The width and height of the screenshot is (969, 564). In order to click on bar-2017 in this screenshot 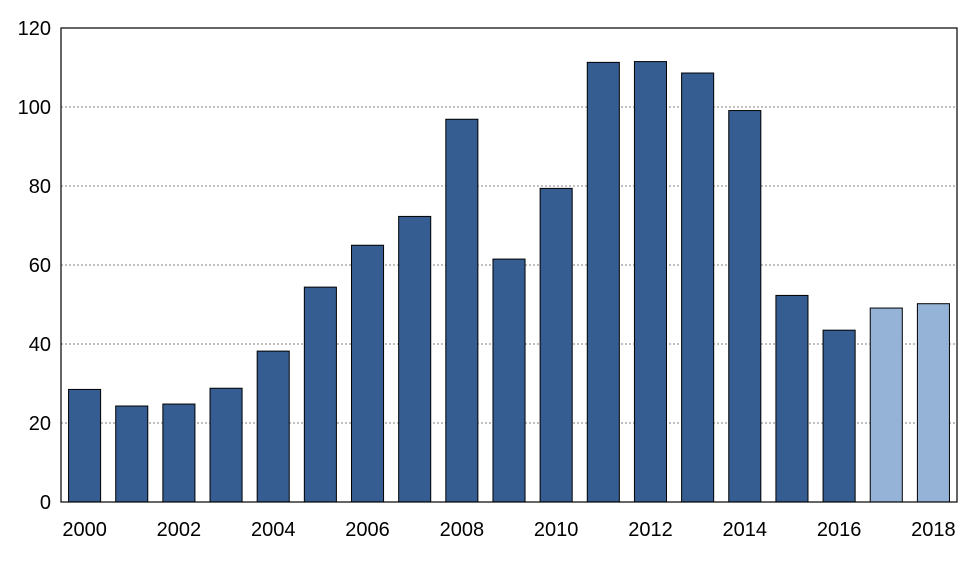, I will do `click(886, 405)`.